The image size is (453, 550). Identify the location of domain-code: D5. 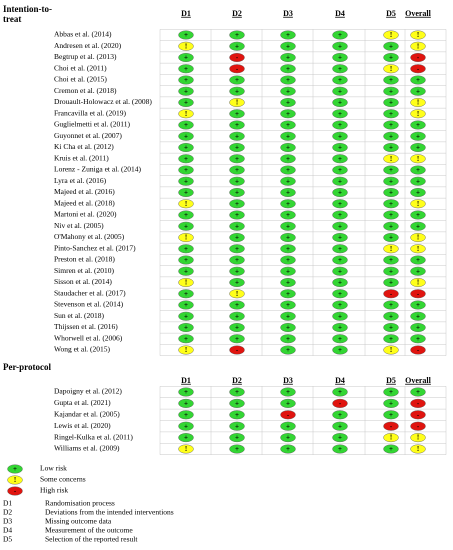
(7, 539).